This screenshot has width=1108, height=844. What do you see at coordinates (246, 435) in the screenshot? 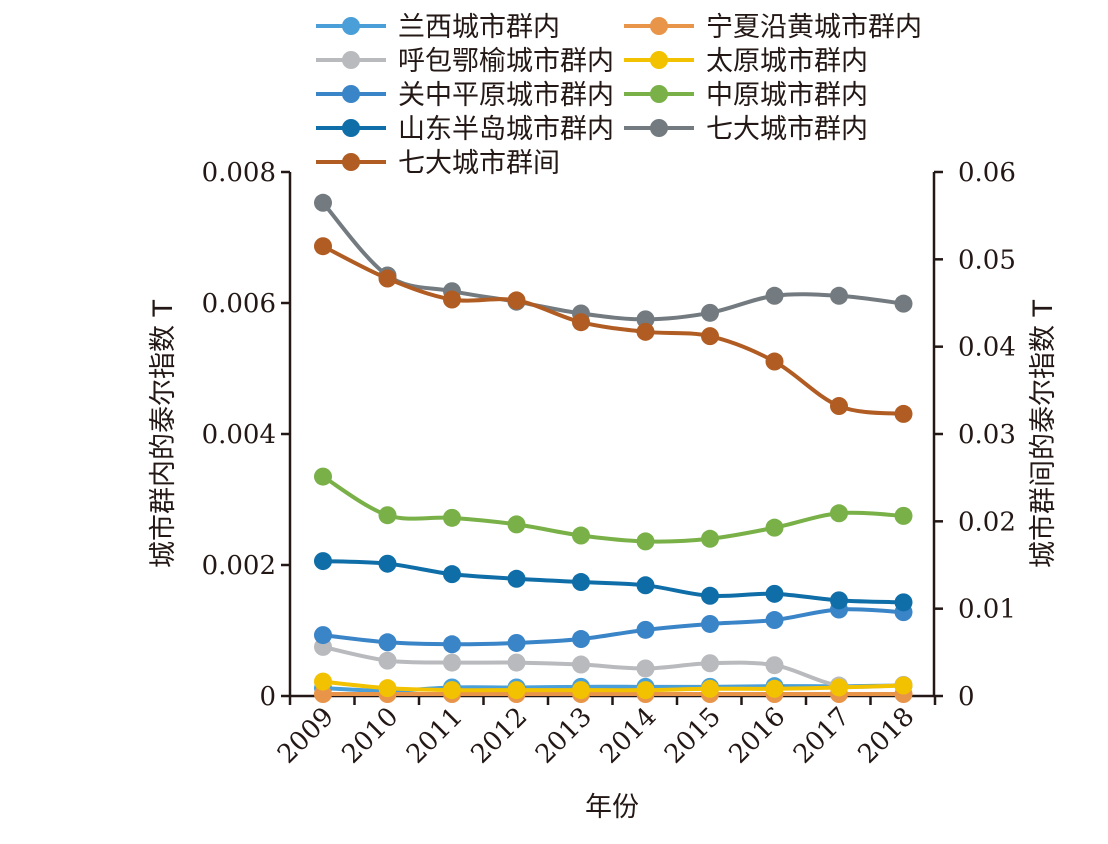
I see `left-y-ticks: 0 0.002 0.004 0.006 0.008` at bounding box center [246, 435].